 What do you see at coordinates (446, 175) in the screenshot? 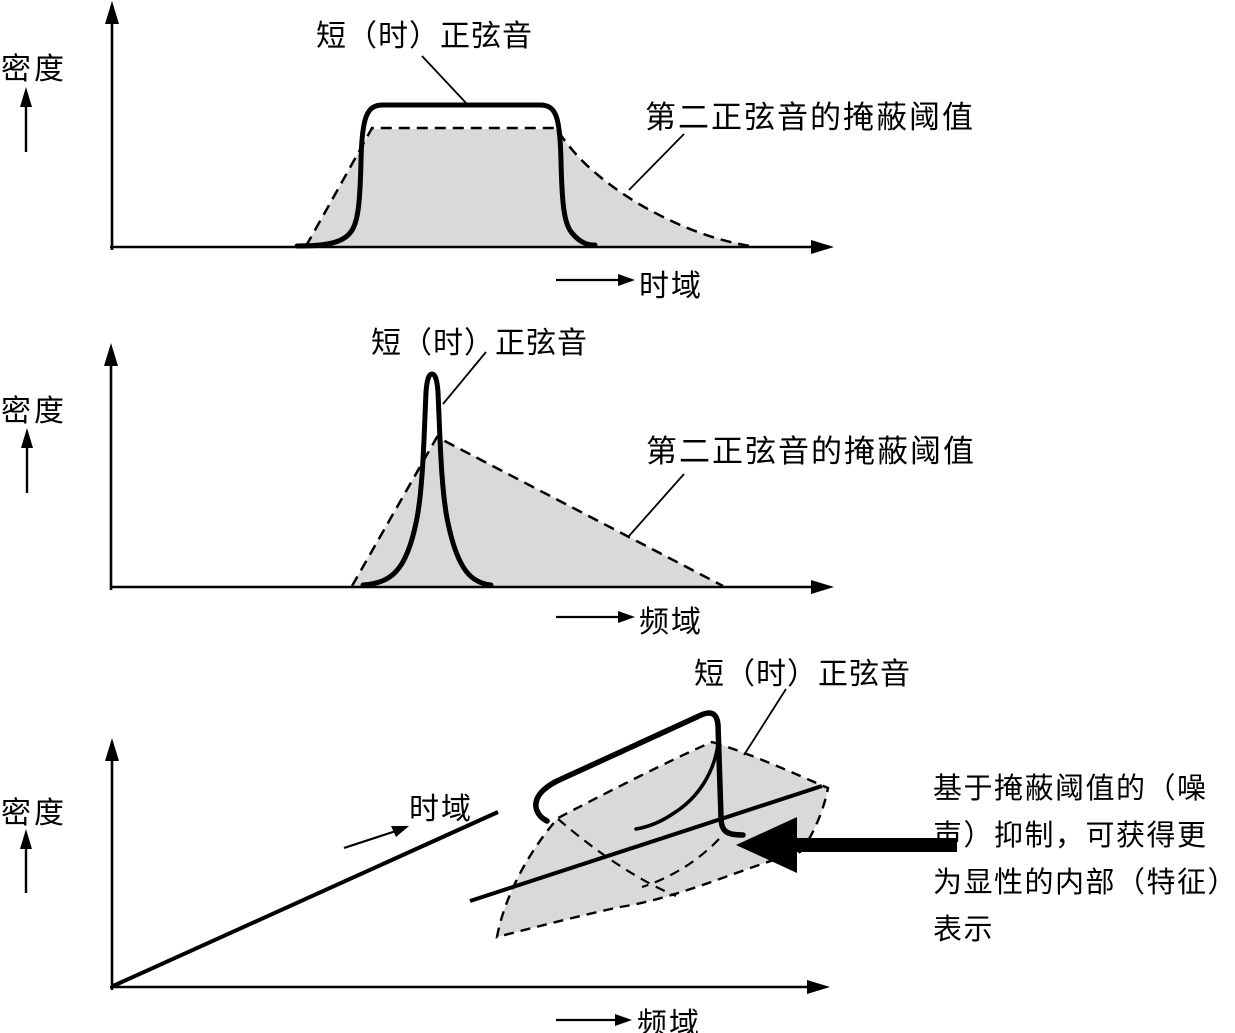
I see `top-sine-tone-pulse-curve` at bounding box center [446, 175].